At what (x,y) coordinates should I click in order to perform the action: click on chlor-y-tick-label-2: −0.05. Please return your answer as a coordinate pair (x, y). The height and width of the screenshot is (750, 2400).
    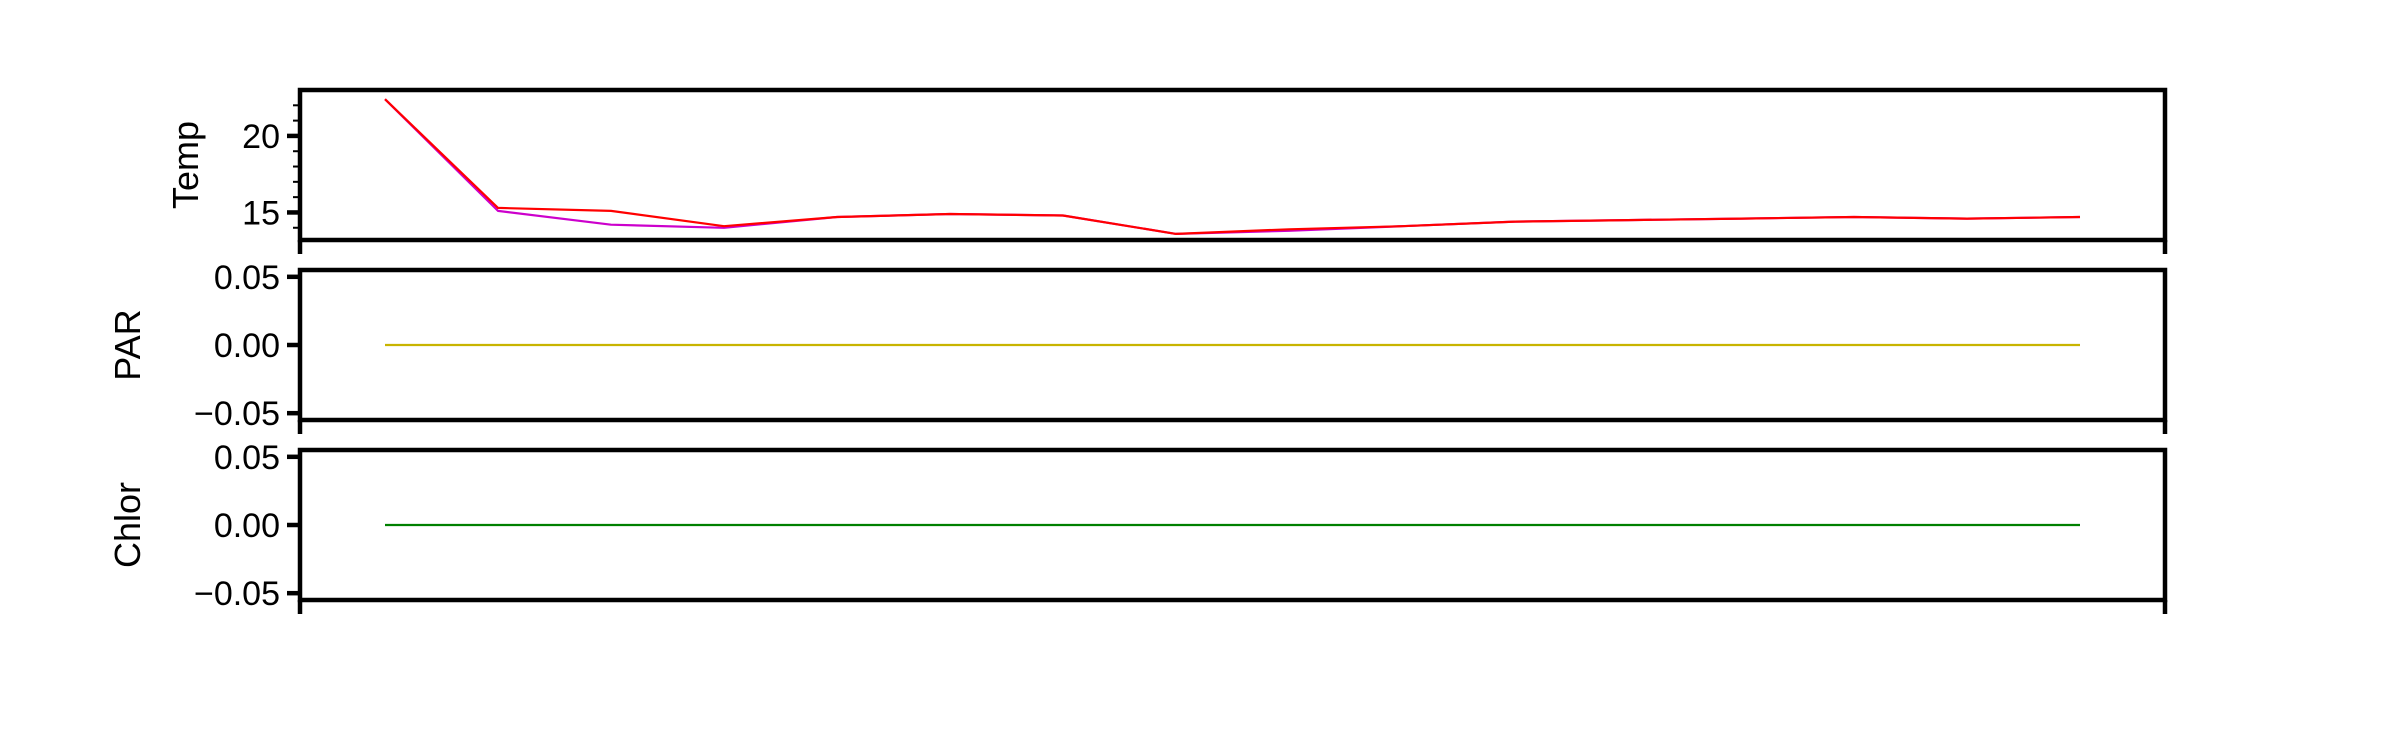
    Looking at the image, I should click on (237, 594).